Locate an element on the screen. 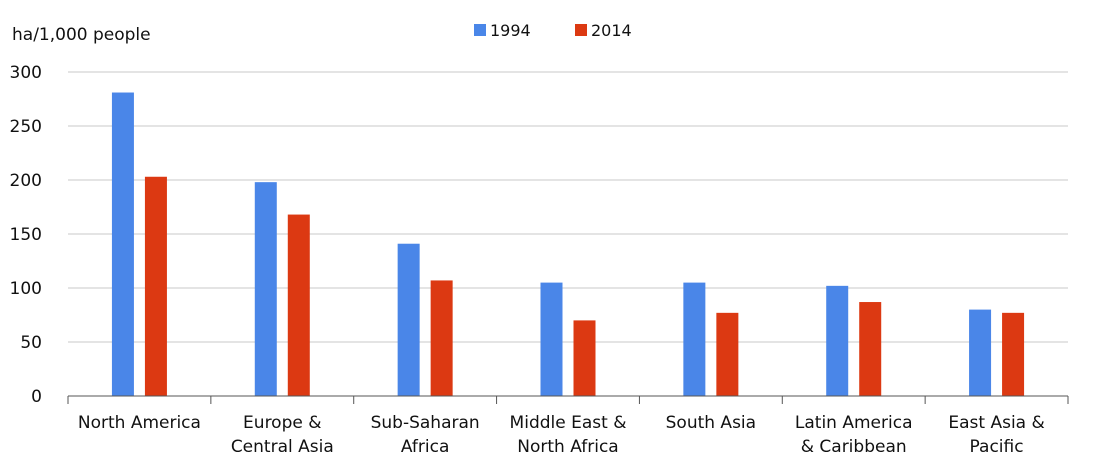  y-tick-label: 50 is located at coordinates (31, 343).